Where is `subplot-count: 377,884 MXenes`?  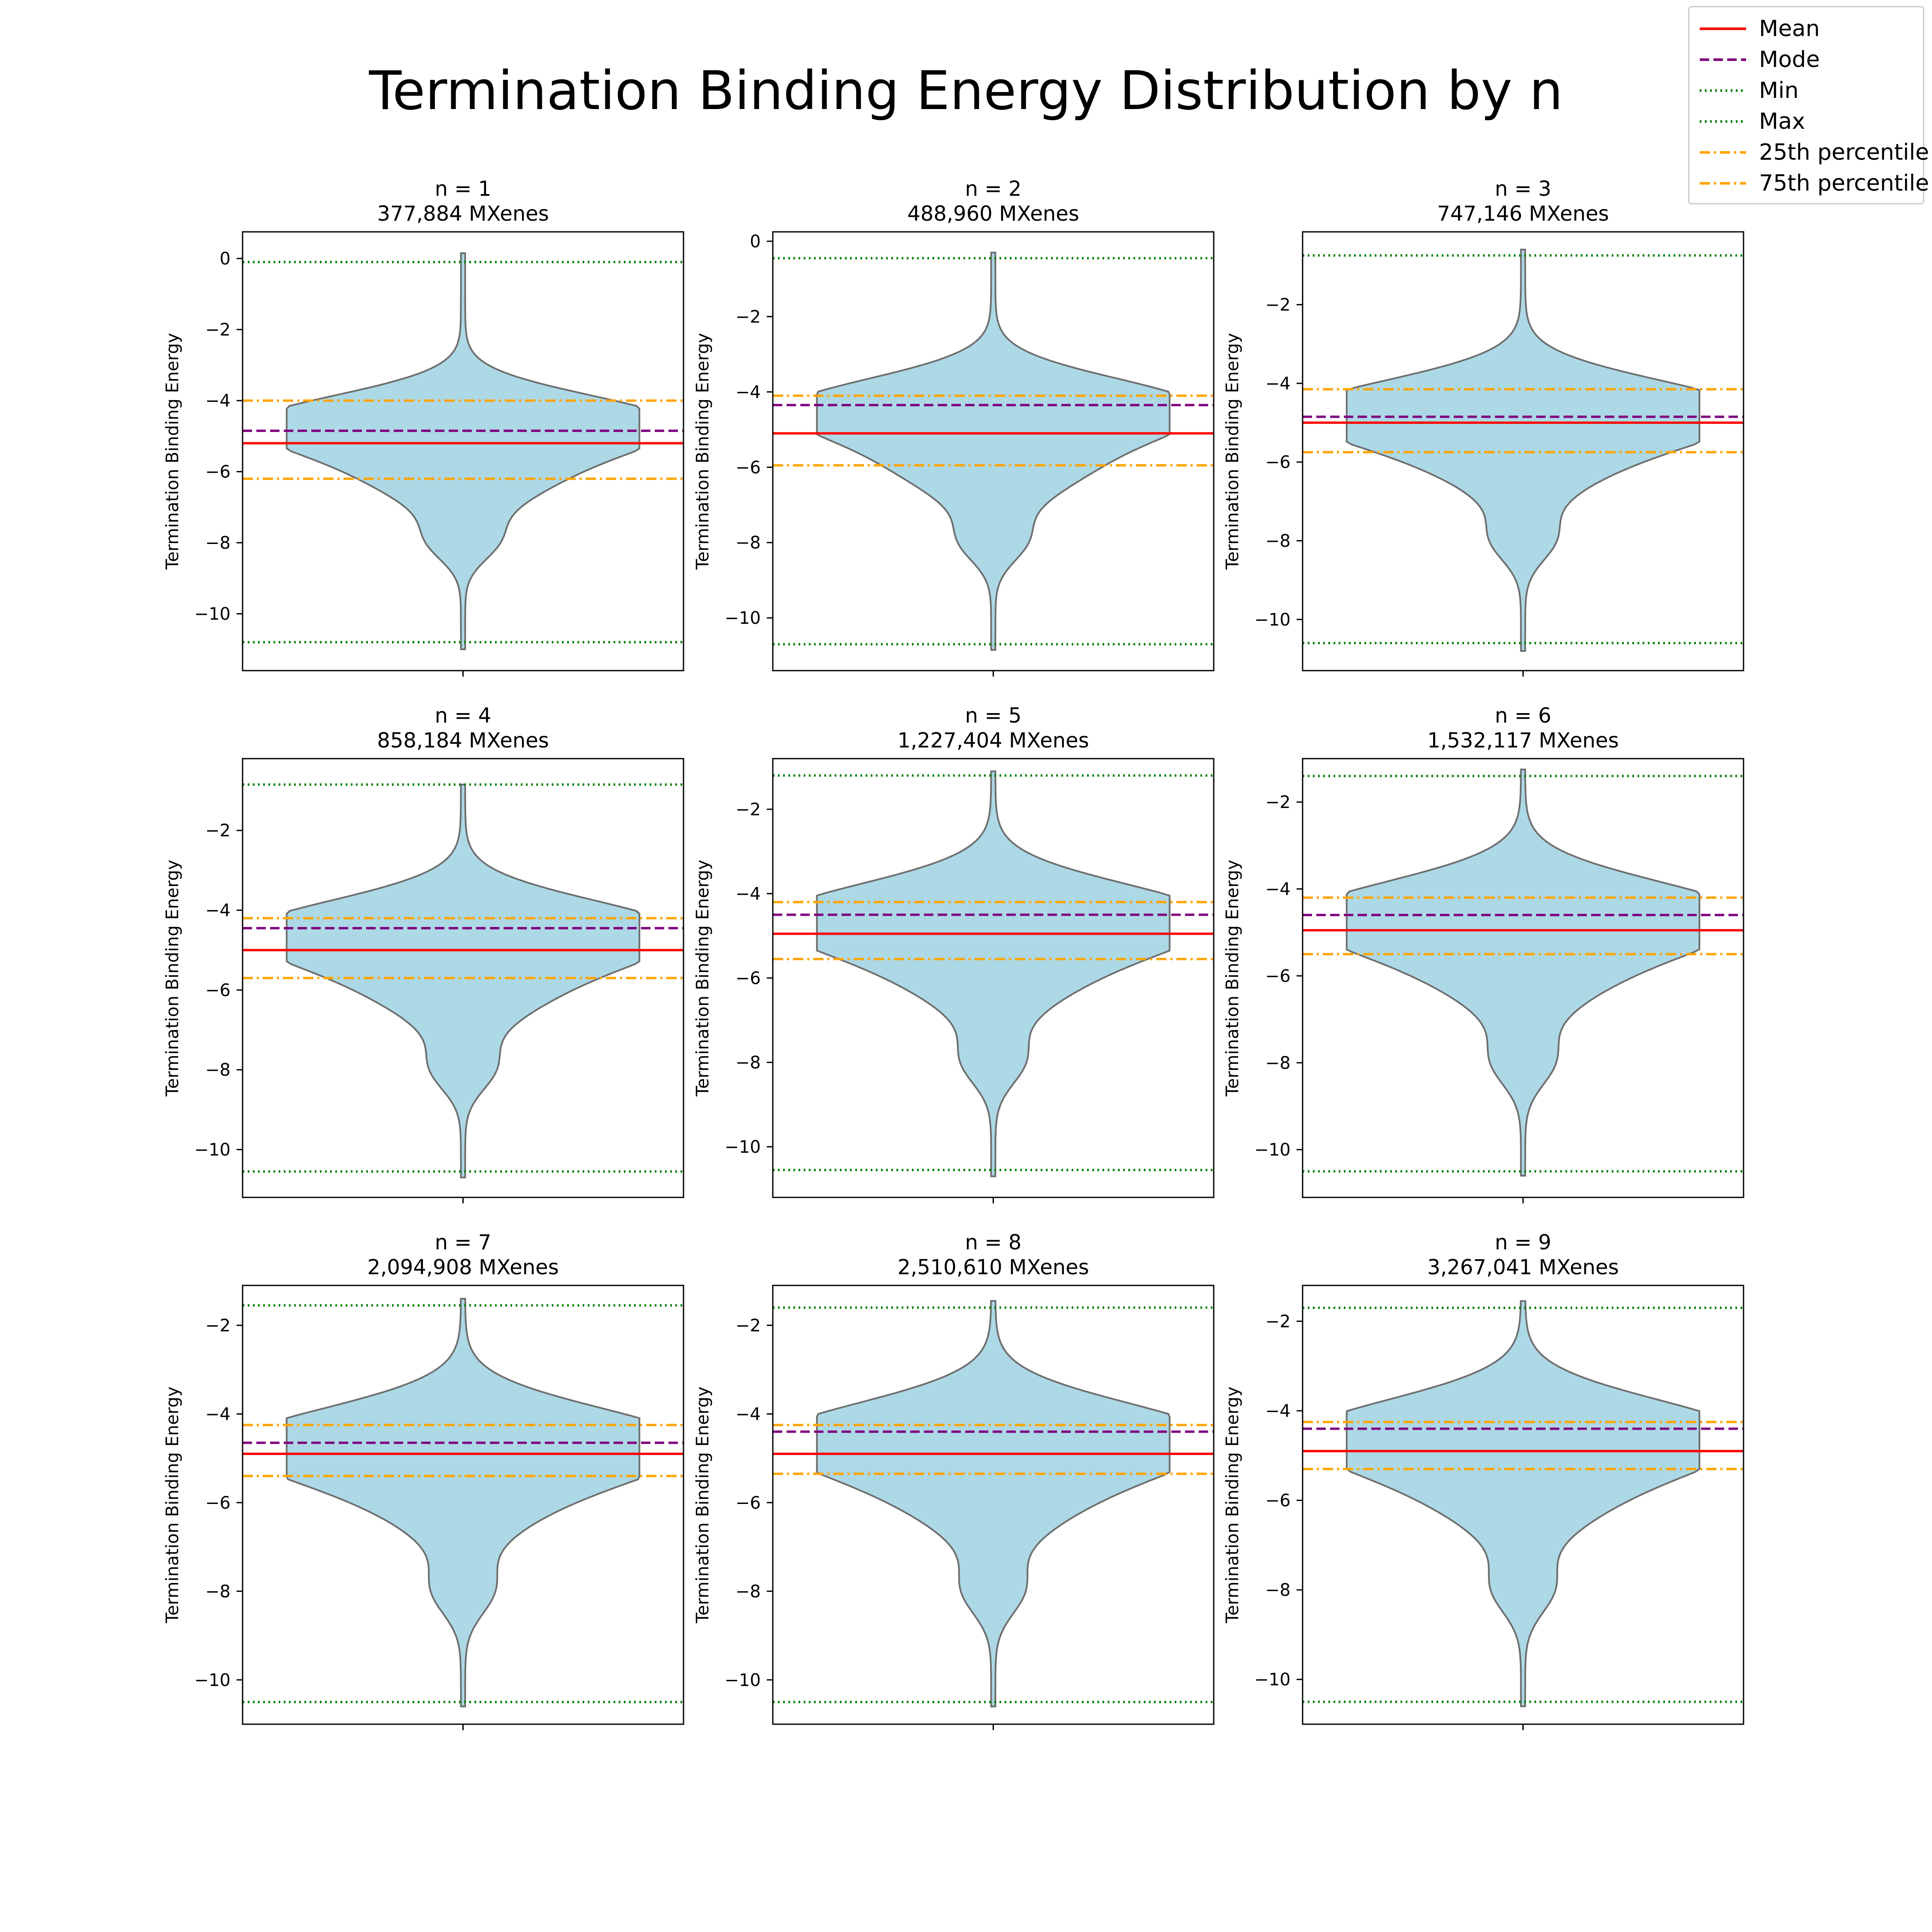 subplot-count: 377,884 MXenes is located at coordinates (463, 214).